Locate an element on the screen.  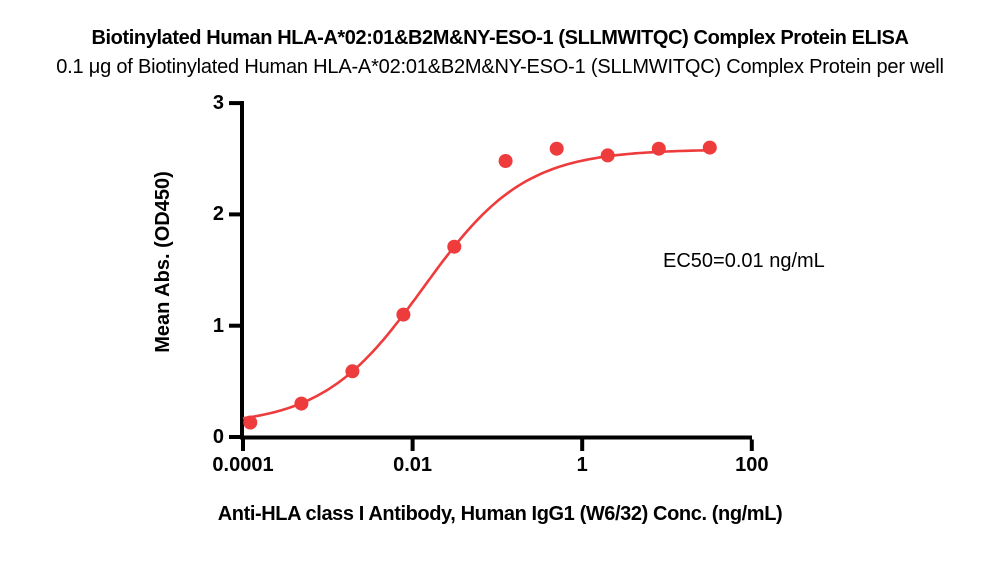
y-tick-label: 3 is located at coordinates (218, 103).